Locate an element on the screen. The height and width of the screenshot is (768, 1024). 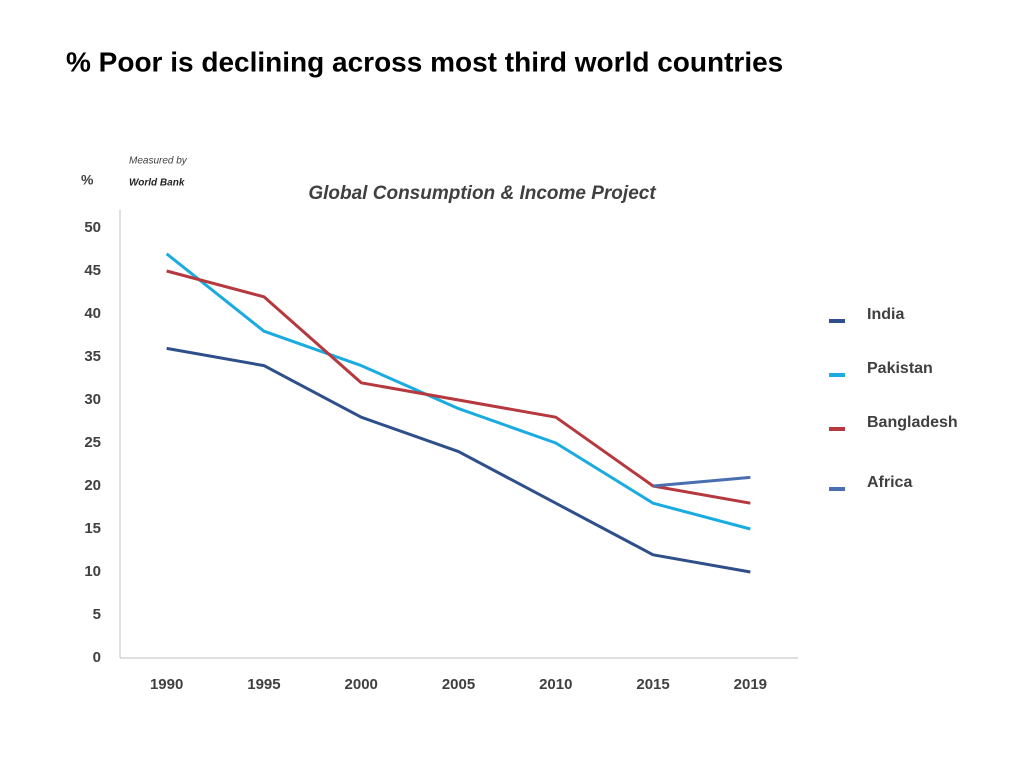
x-tick-label: 2019 is located at coordinates (750, 684).